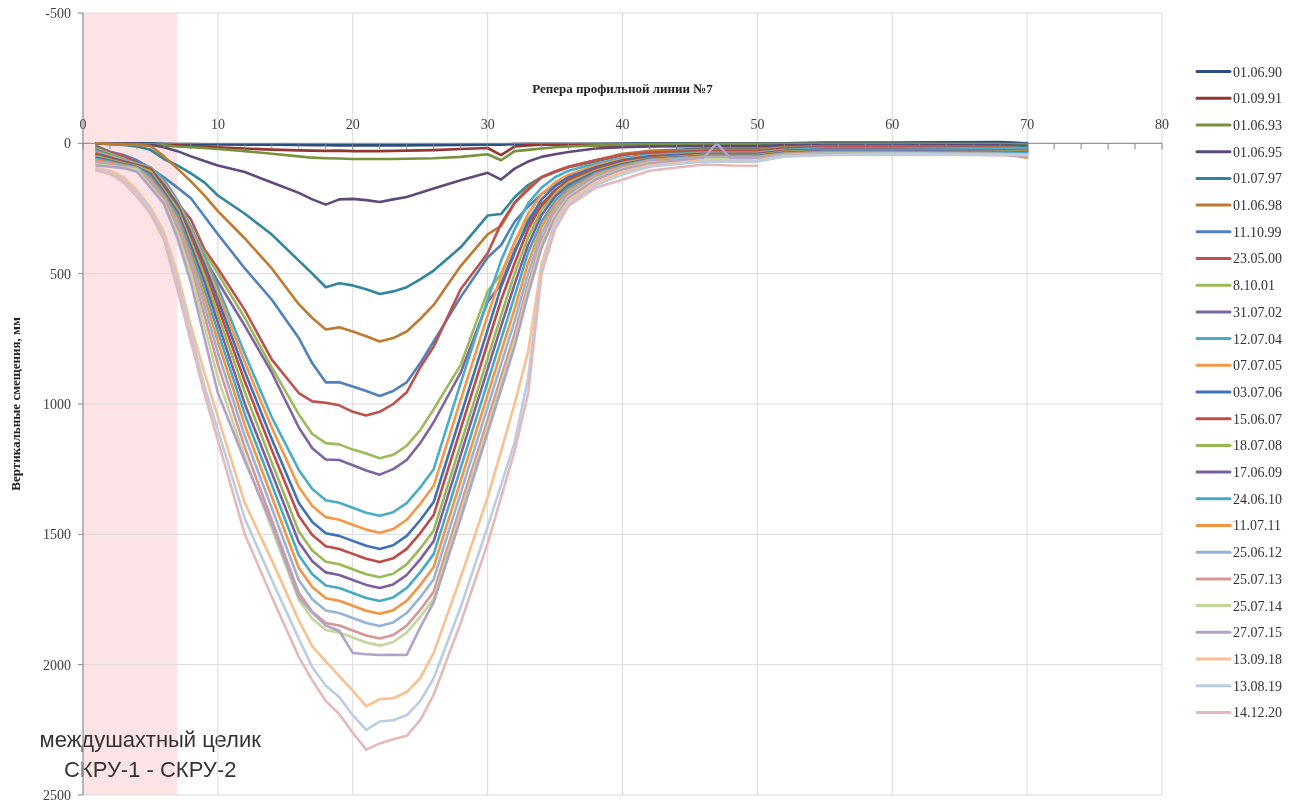  Describe the element at coordinates (1257, 553) in the screenshot. I see `legend-label: 25.06.12` at that location.